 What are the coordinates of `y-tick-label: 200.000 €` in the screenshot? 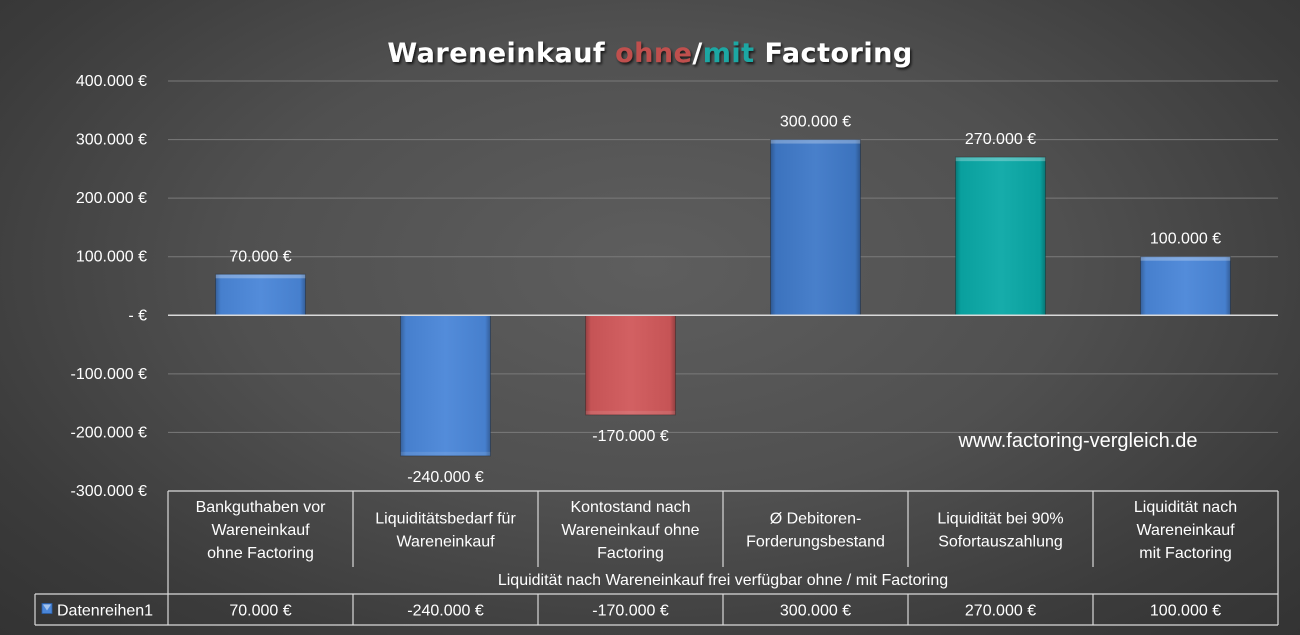 It's located at (111, 198).